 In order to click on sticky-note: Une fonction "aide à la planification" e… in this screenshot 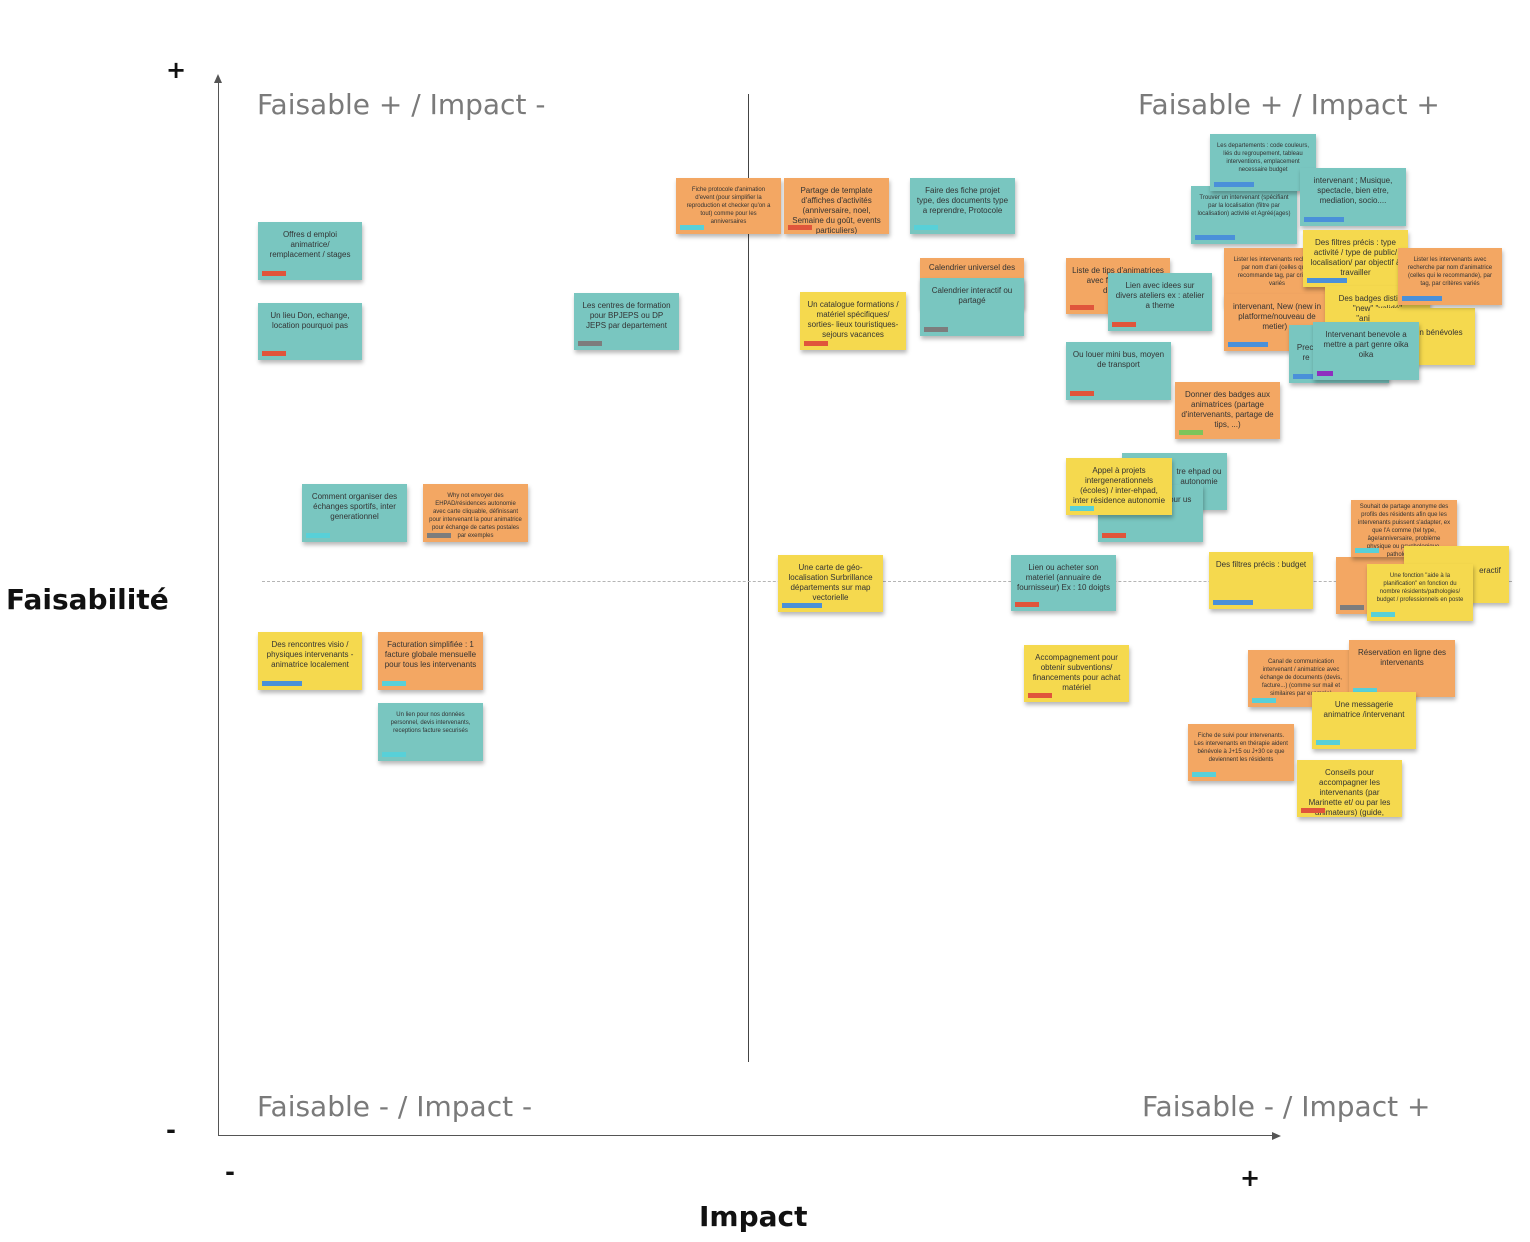, I will do `click(1420, 592)`.